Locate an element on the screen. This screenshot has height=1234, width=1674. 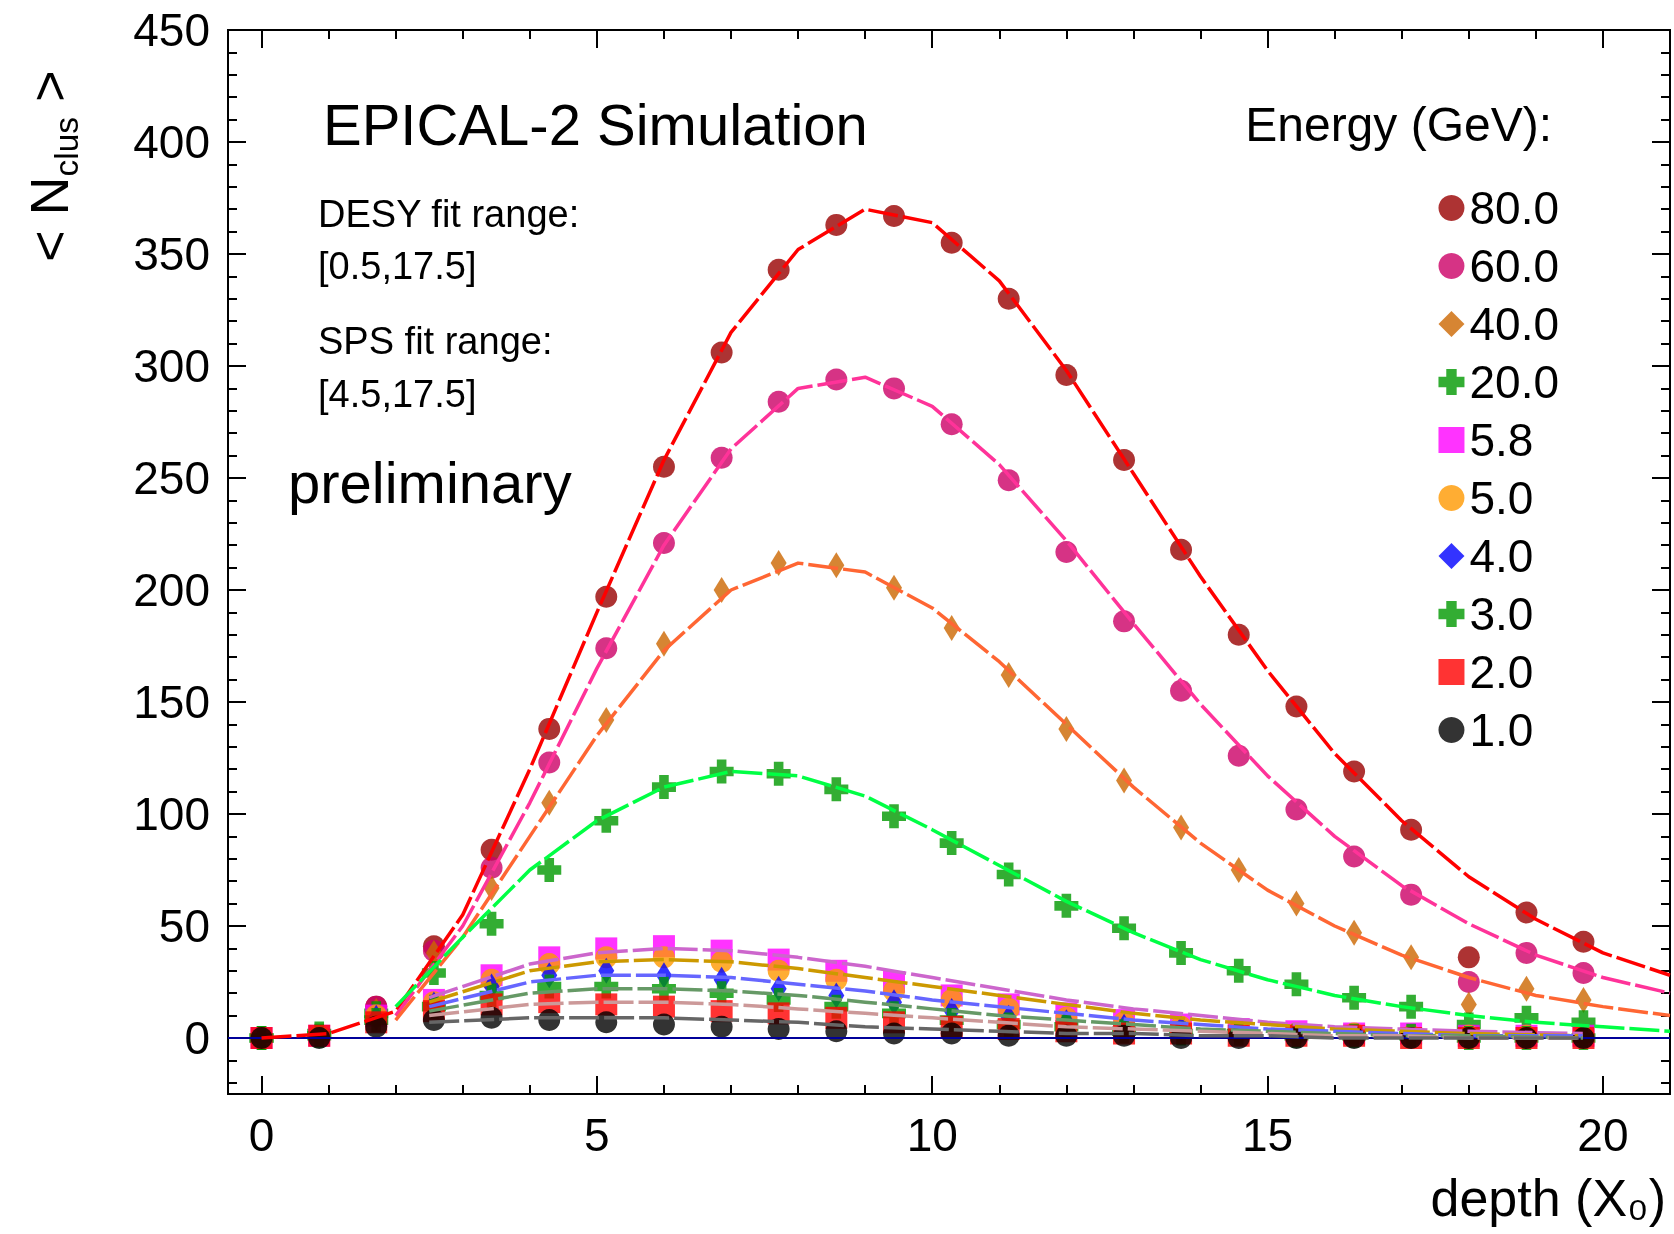
y-tick-label: 100 is located at coordinates (171, 814).